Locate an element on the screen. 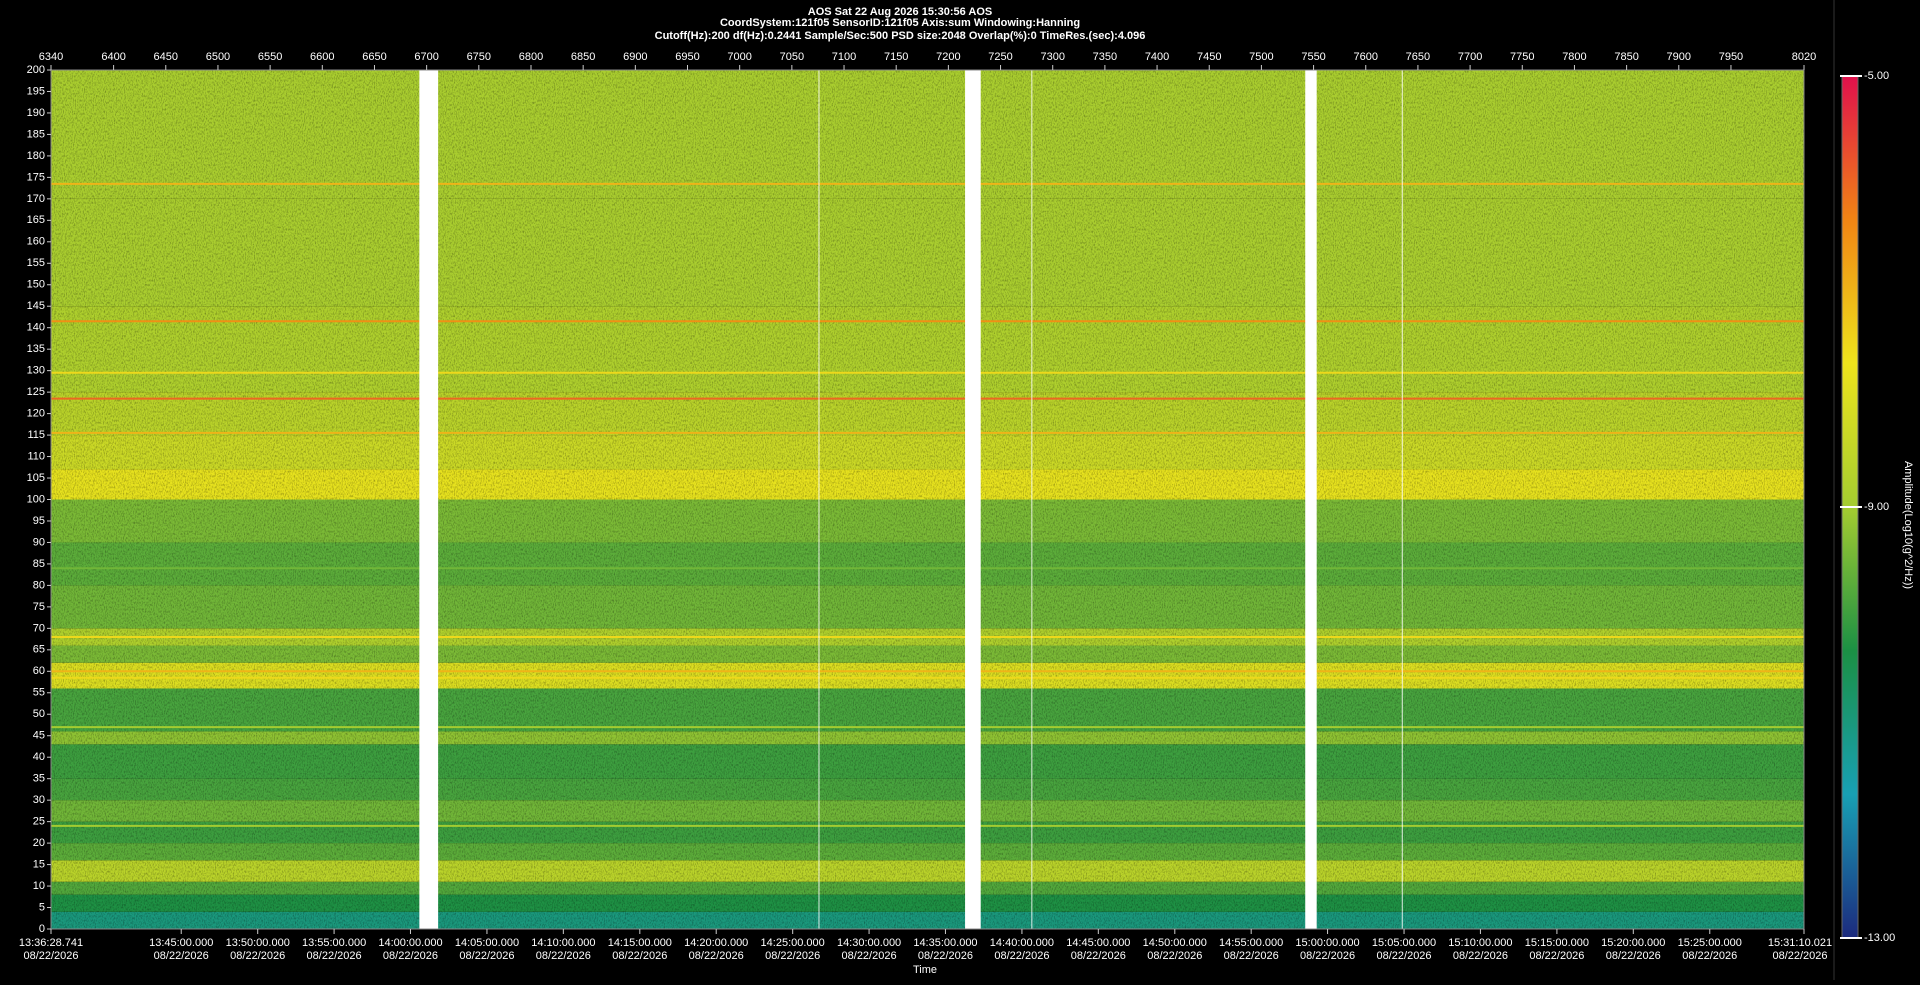  x-tick-label: 6700 is located at coordinates (426, 57).